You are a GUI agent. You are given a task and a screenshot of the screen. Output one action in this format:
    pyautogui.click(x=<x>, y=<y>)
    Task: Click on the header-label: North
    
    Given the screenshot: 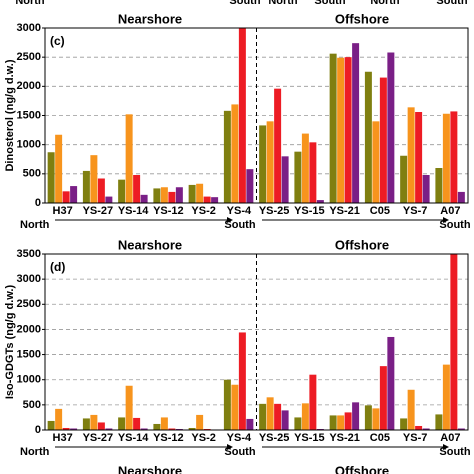 What is the action you would take?
    pyautogui.click(x=30, y=3)
    